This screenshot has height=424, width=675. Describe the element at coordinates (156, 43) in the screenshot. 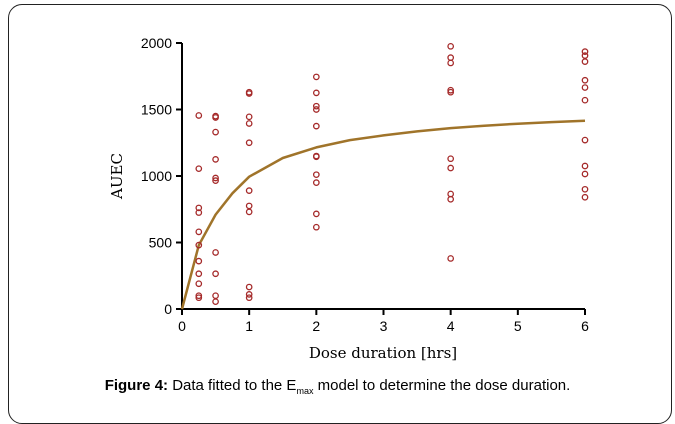

I see `y-tick-label: 2000` at that location.